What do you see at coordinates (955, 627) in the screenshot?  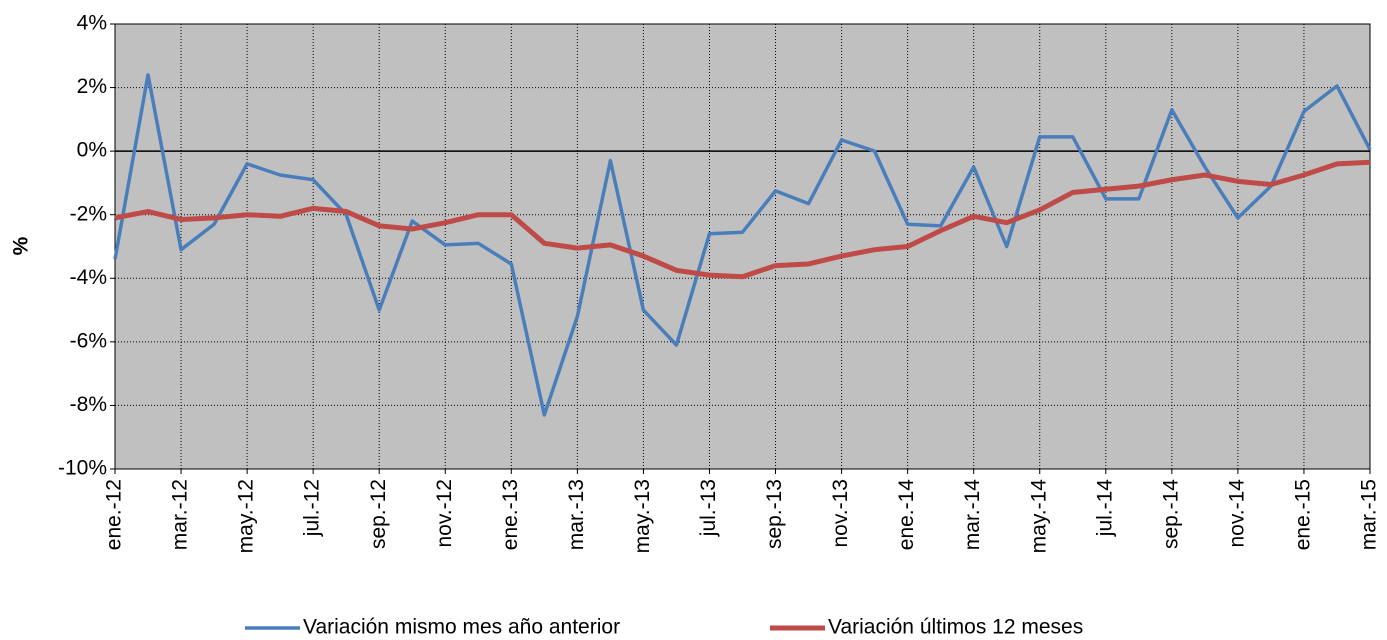 I see `legend-label: Variación últimos 12 meses` at bounding box center [955, 627].